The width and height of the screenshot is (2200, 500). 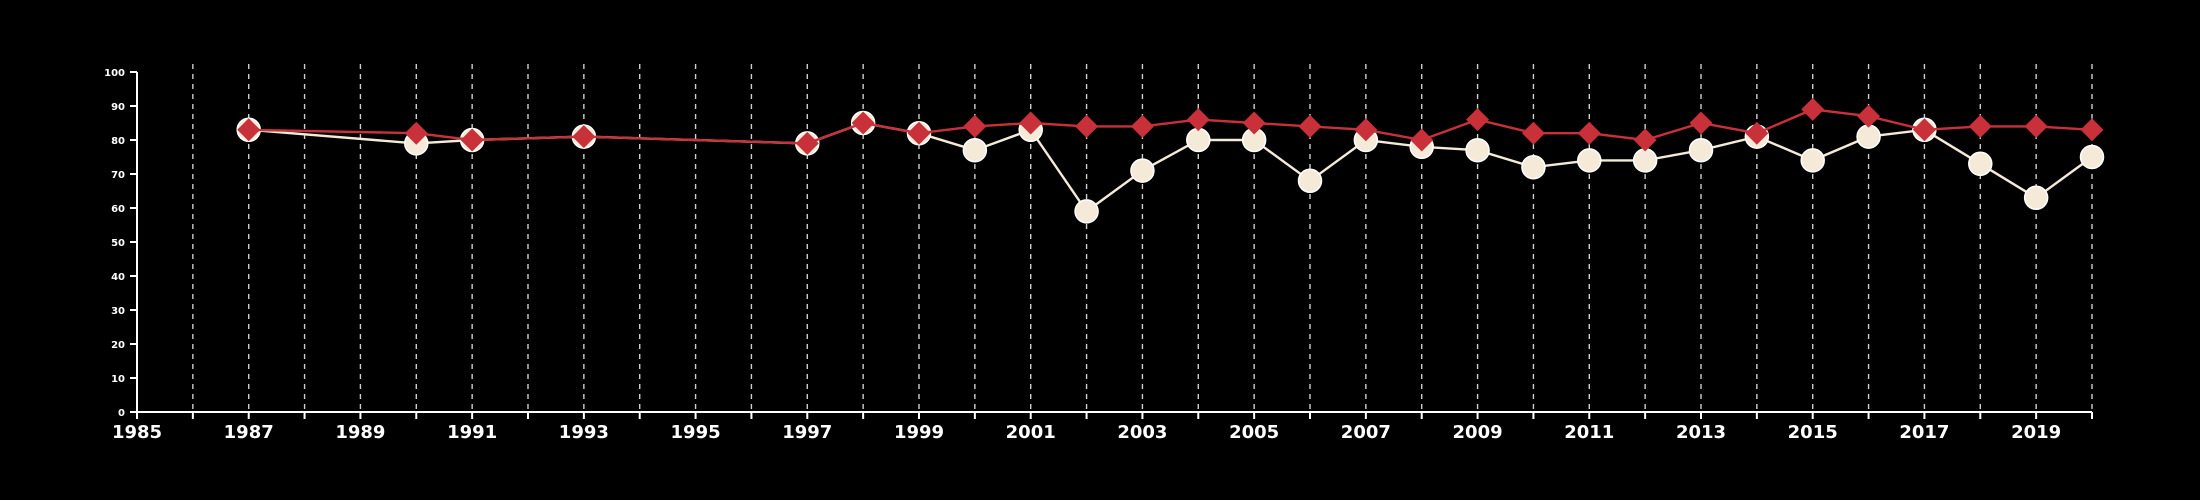 I want to click on x-tick-label-2005: 2005, so click(x=1254, y=432).